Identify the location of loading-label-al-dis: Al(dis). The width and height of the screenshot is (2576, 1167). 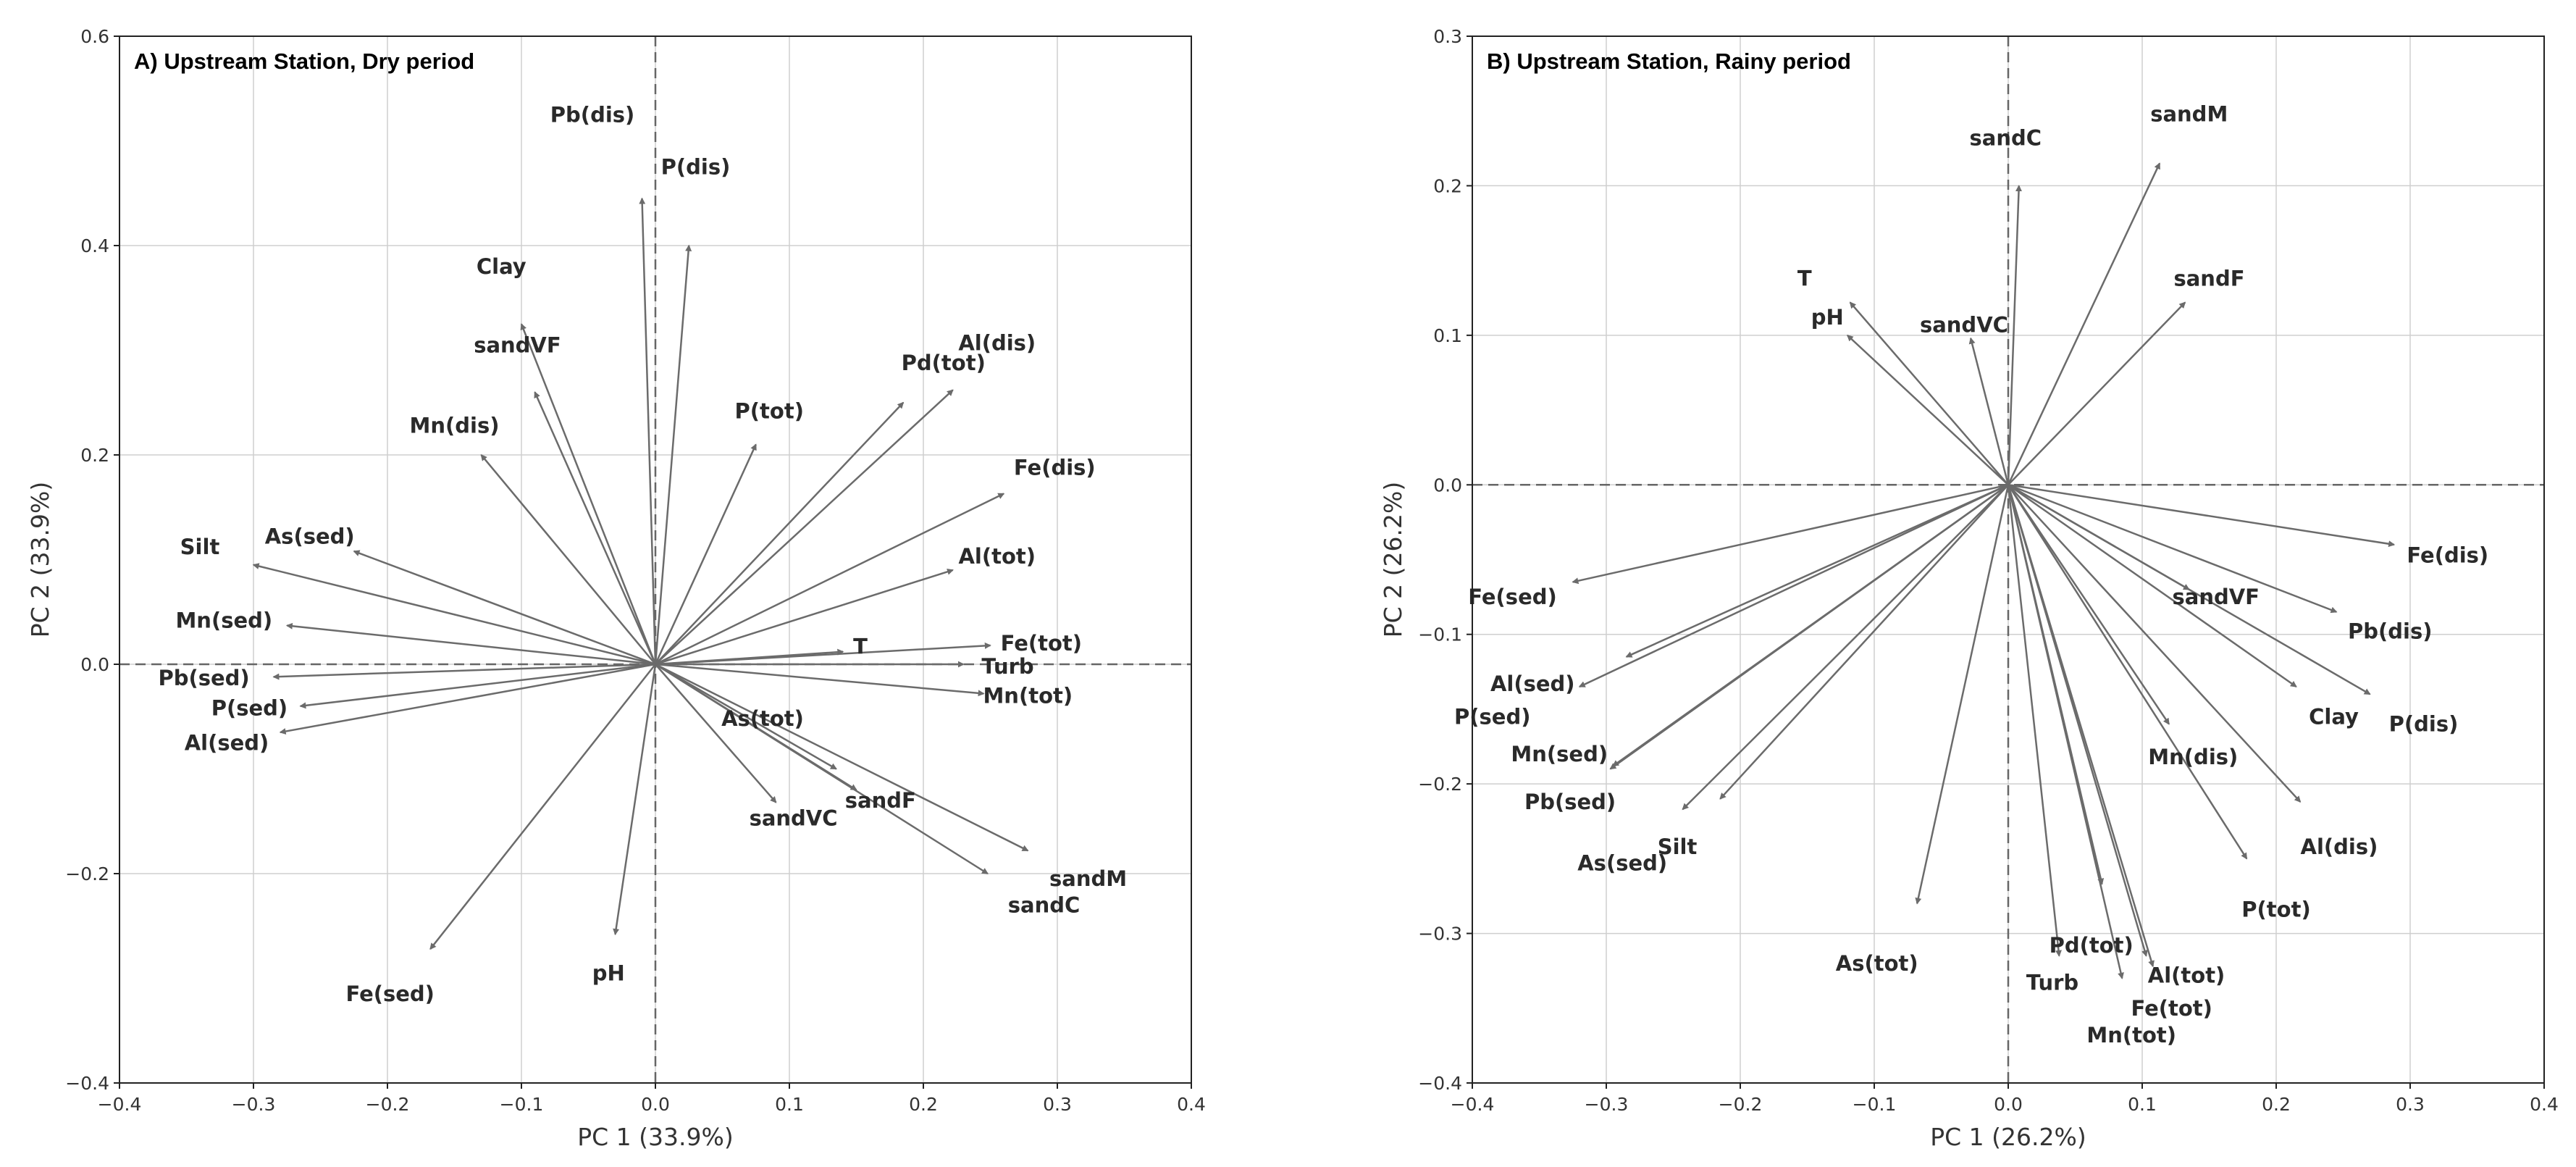
(997, 342).